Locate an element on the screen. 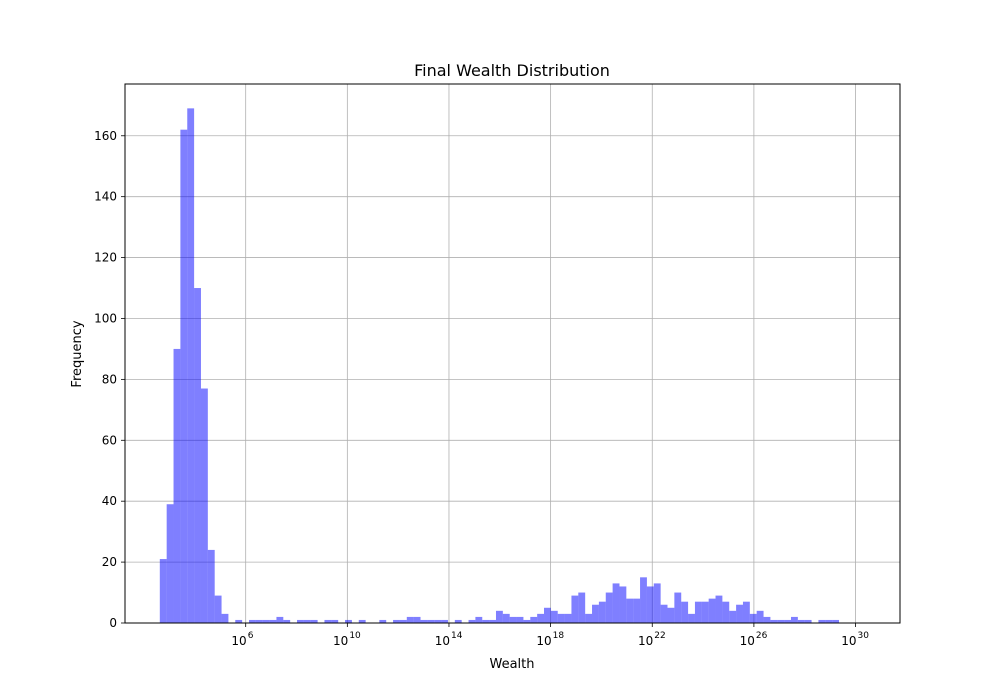 The image size is (1000, 700). y-tick-label: 40 is located at coordinates (109, 501).